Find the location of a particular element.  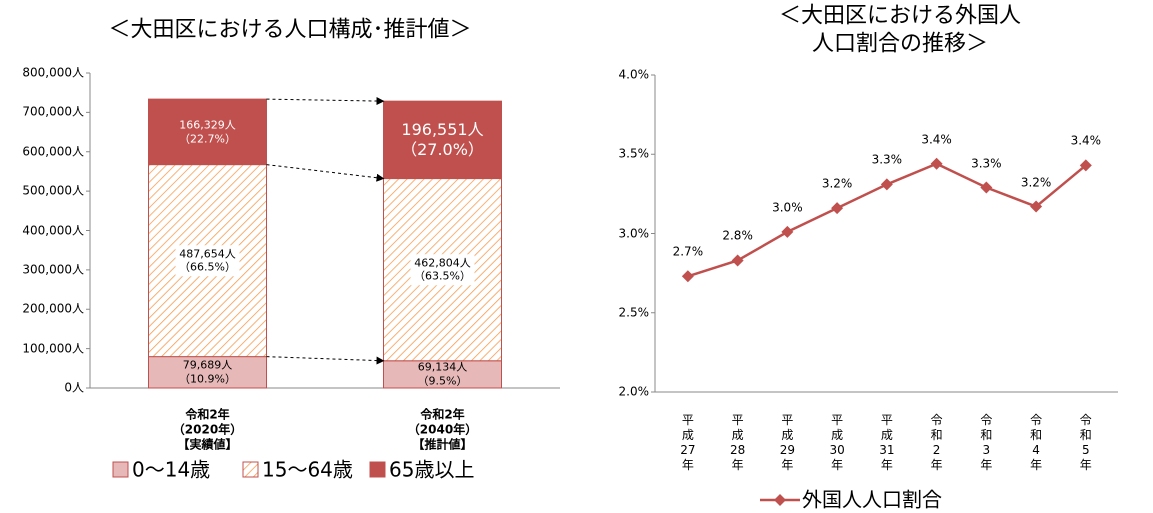

chart-title: ＜大田区における外国人人口割合の推移＞ is located at coordinates (899, 30).